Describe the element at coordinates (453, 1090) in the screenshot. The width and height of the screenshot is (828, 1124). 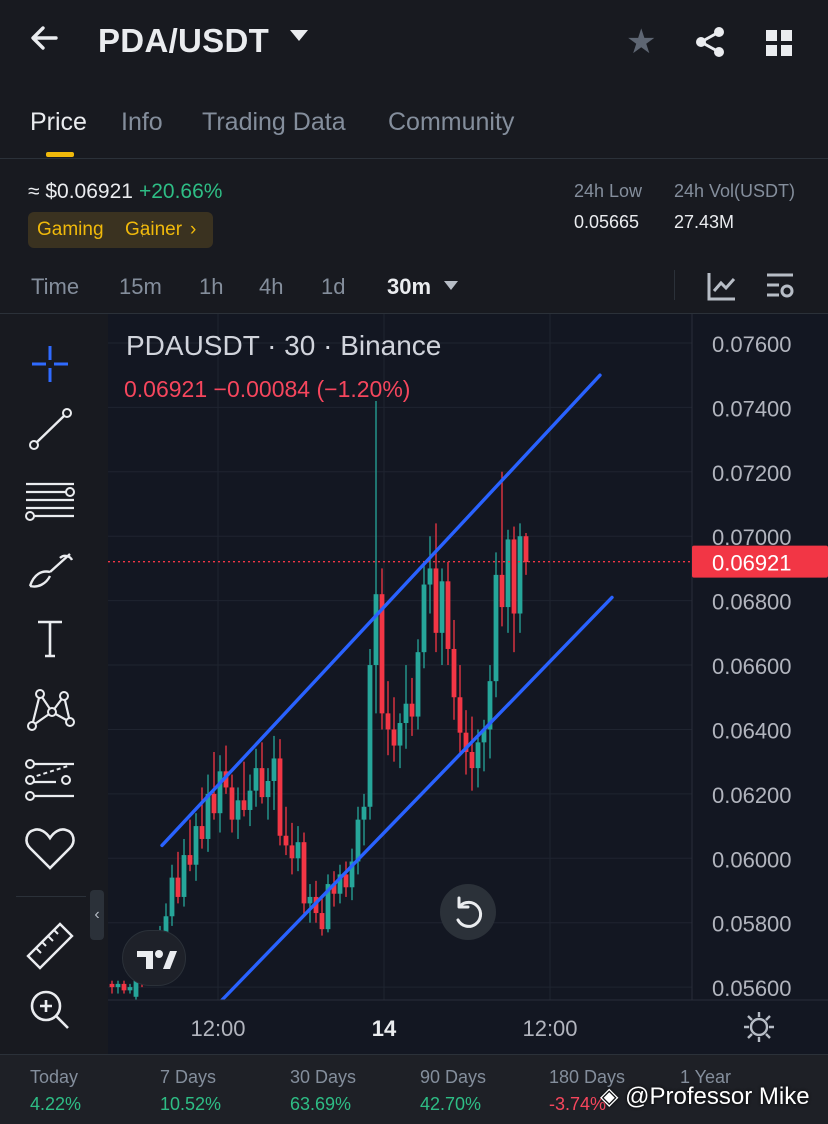
I see `period-90d: 90 Days 42.70%` at that location.